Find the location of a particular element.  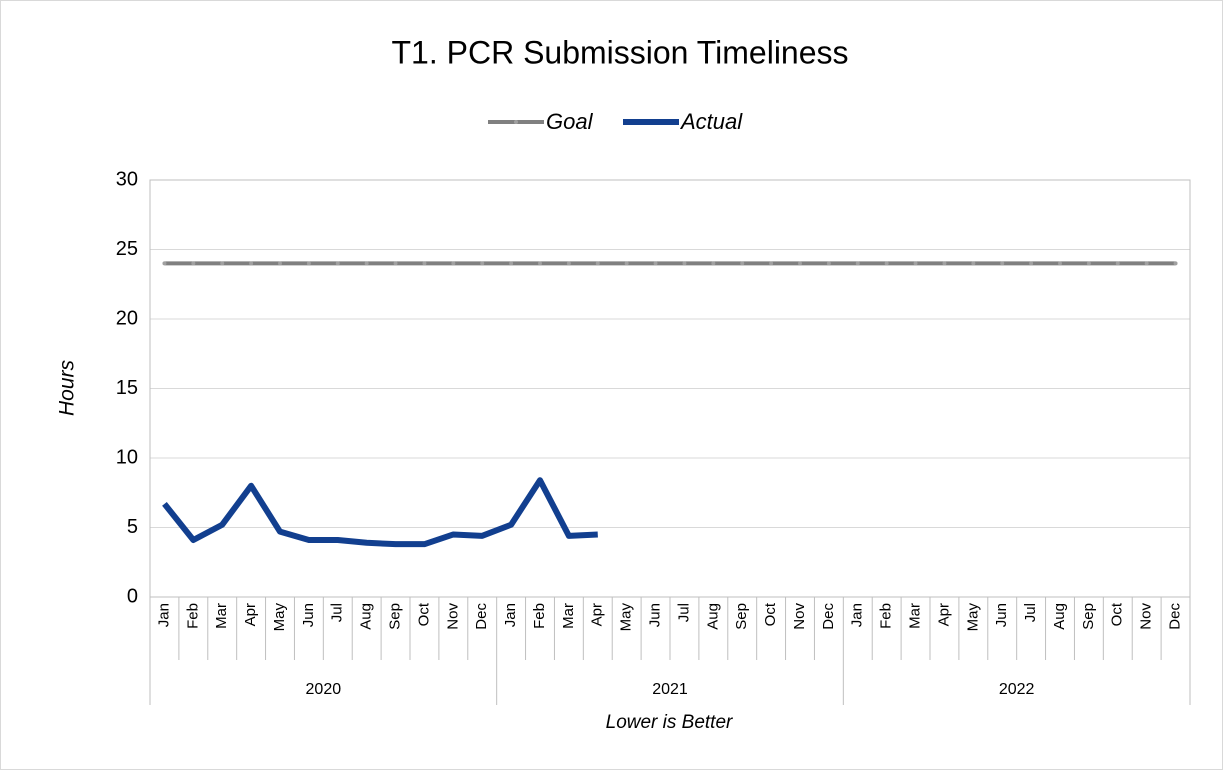

group-label: 2022 is located at coordinates (1017, 689).